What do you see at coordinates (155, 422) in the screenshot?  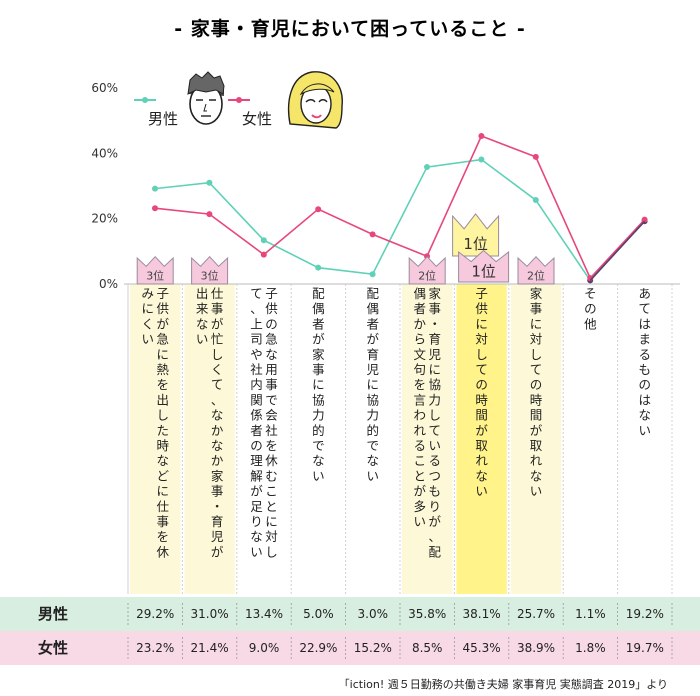 I see `category-label: 子供が急に熱を出した時などに仕事を休みにくい` at bounding box center [155, 422].